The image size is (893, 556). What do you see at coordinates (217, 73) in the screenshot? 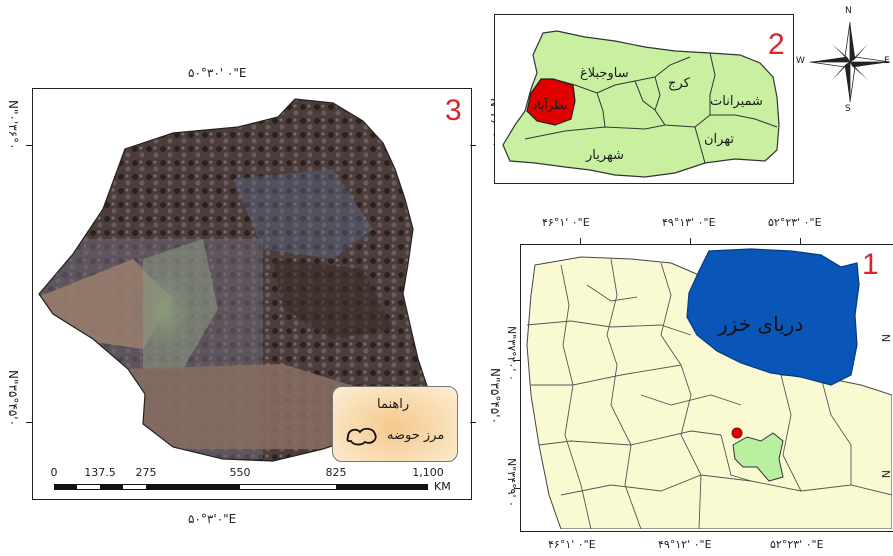
I see `panel3-top-coordinate: ۵۰°۳۰' ۰"E` at bounding box center [217, 73].